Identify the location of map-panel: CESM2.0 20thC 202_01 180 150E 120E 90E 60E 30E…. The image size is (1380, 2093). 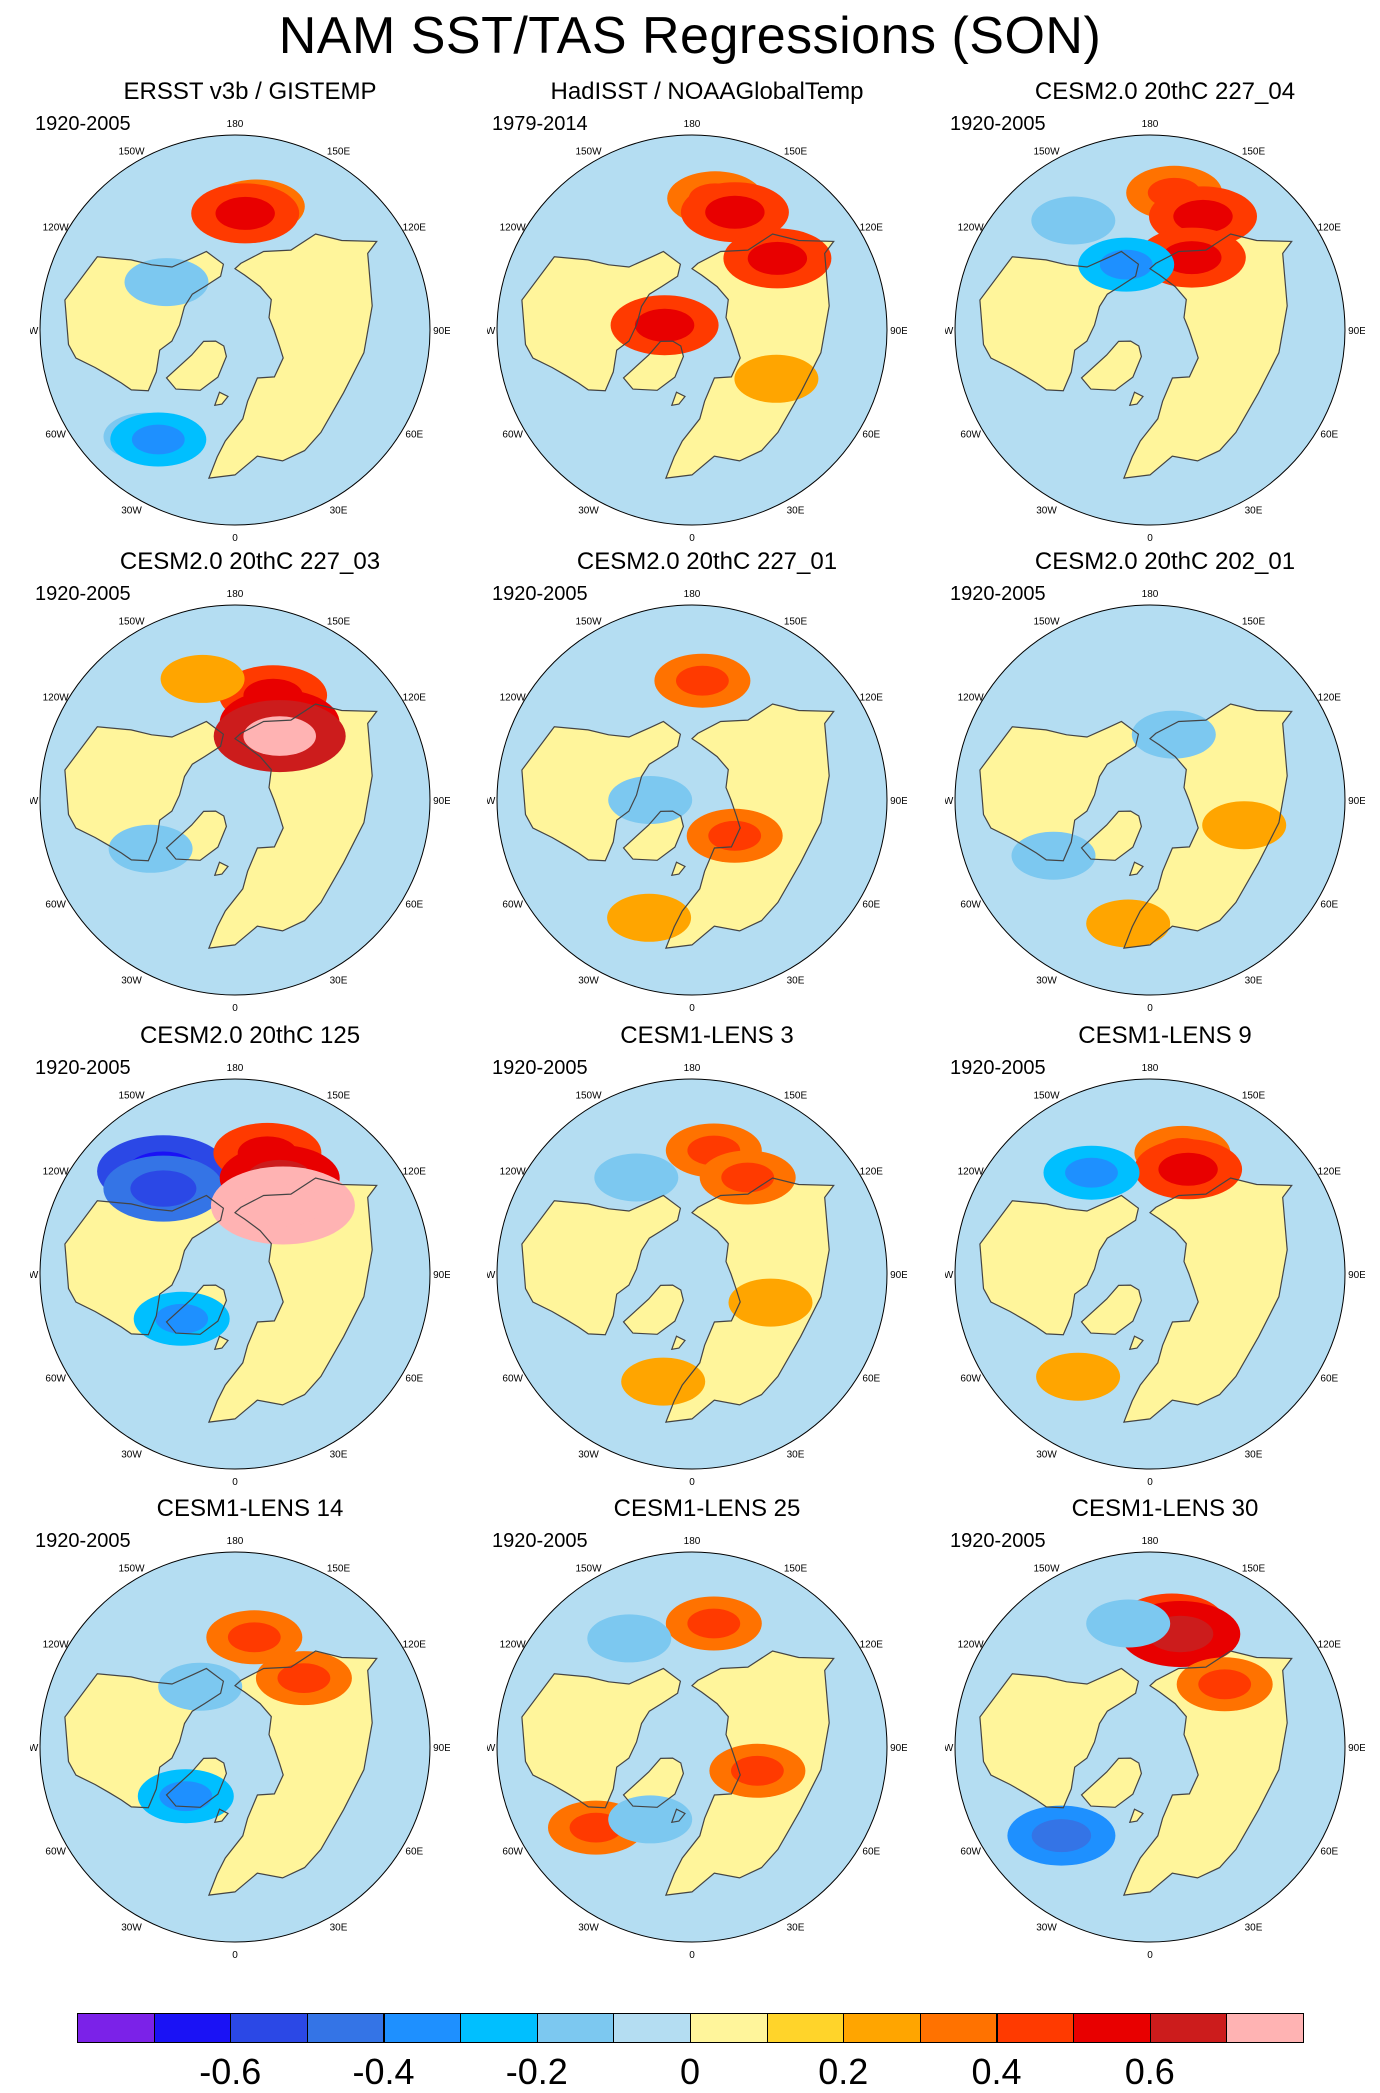
(1162, 783).